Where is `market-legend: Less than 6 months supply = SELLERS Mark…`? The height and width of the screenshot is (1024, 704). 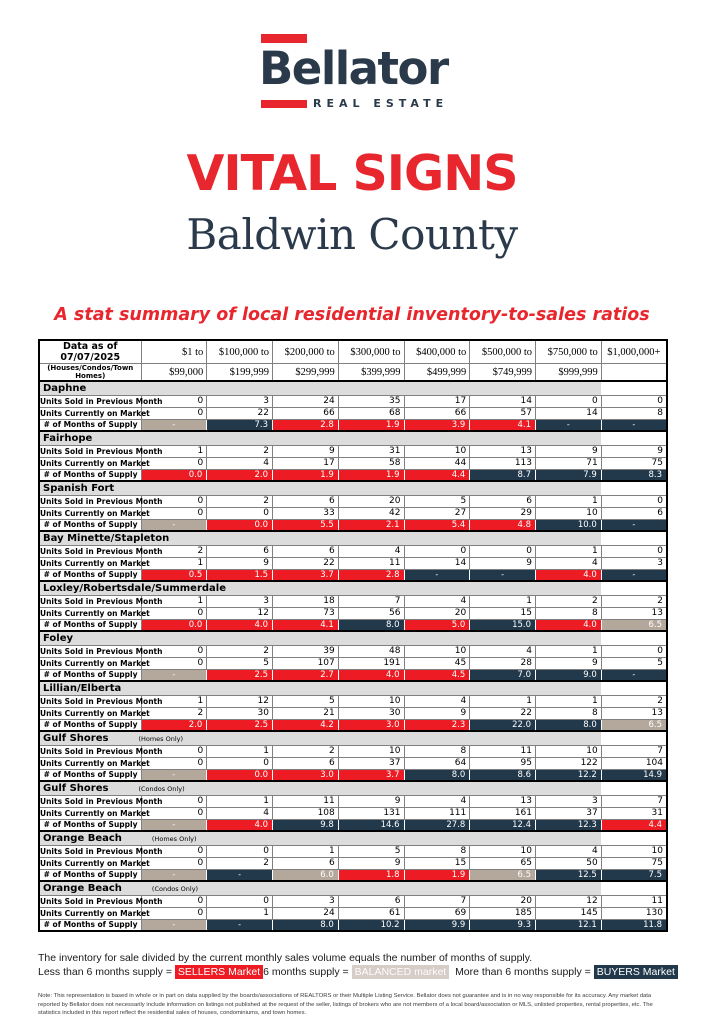
market-legend: Less than 6 months supply = SELLERS Mark… is located at coordinates (358, 972).